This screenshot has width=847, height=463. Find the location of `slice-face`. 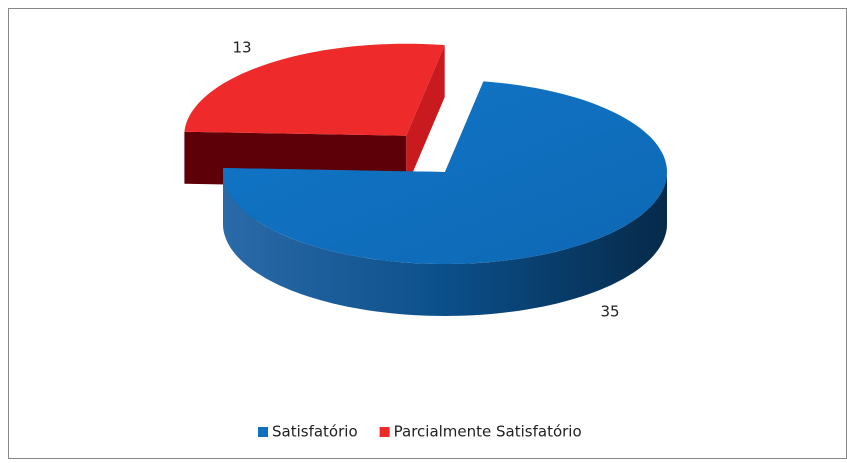

slice-face is located at coordinates (425, 116).